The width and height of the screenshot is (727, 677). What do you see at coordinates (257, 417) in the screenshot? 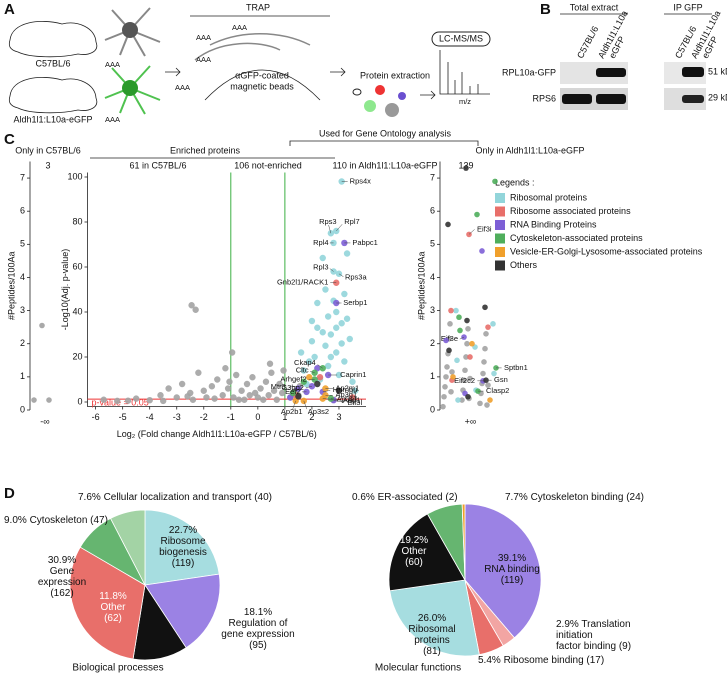
I see `x-tick-label: 0` at bounding box center [257, 417].